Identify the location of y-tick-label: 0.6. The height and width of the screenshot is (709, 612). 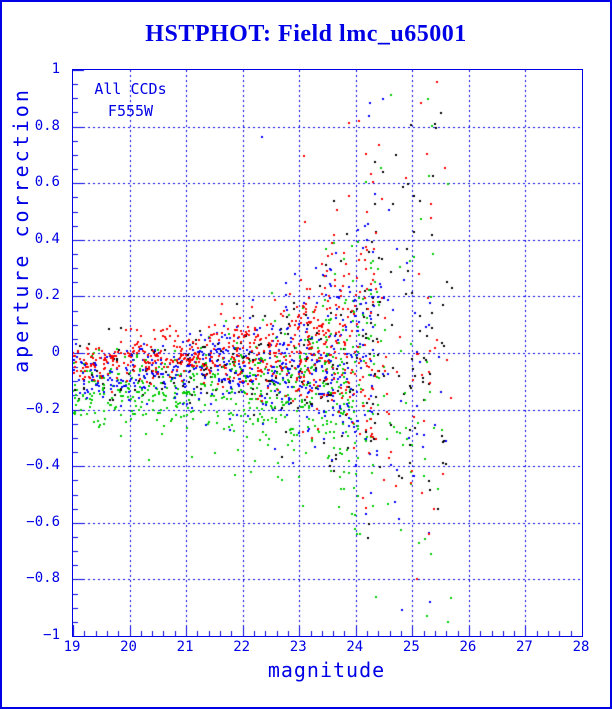
(47, 182).